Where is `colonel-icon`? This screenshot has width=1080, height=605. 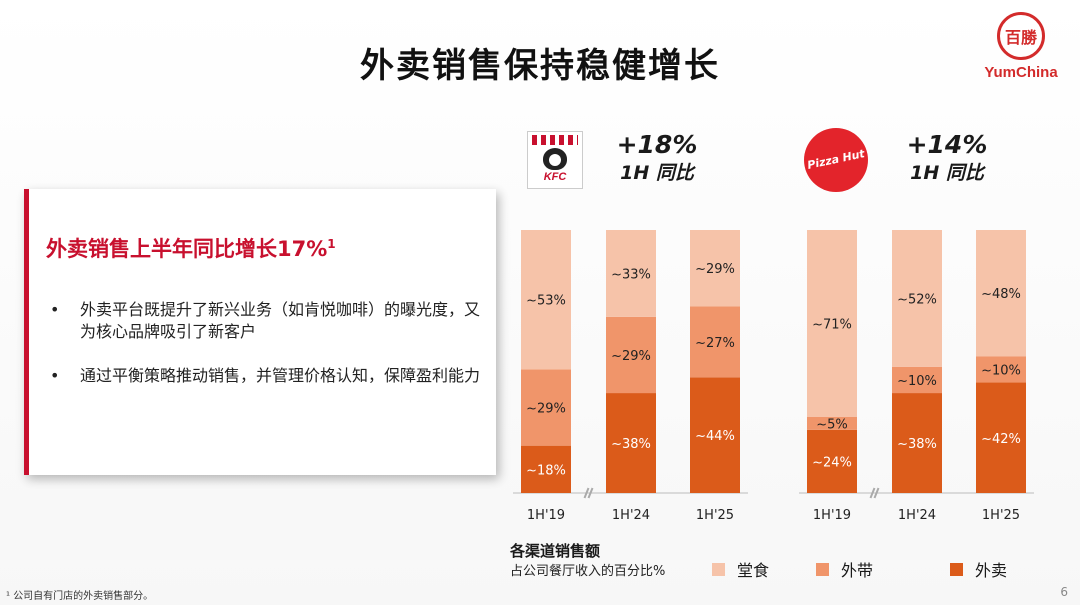 colonel-icon is located at coordinates (555, 159).